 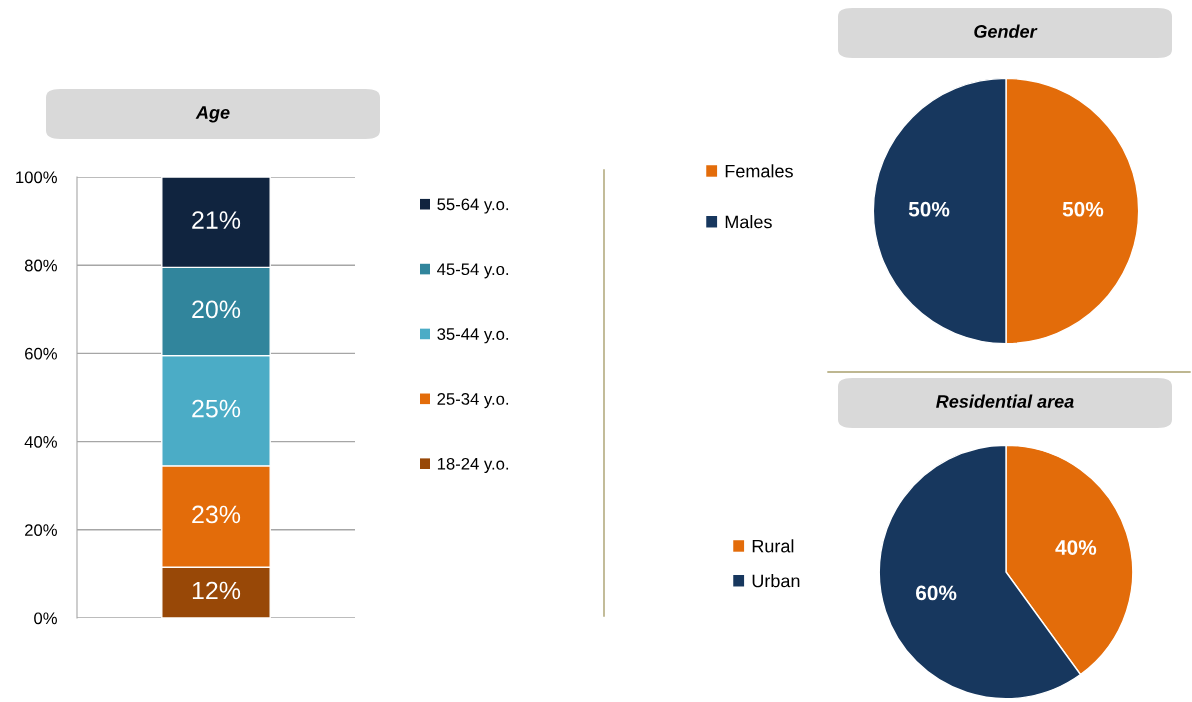 I want to click on y-tick-label: 100%, so click(x=36, y=177).